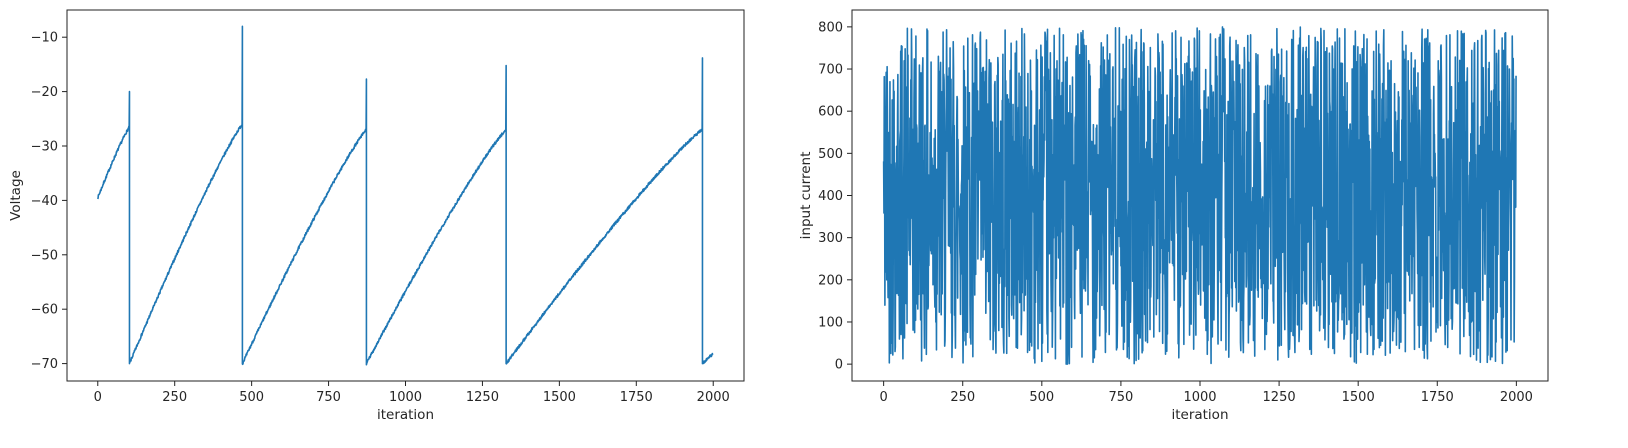 The width and height of the screenshot is (1628, 448). What do you see at coordinates (806, 196) in the screenshot?
I see `y-axis-label: input current` at bounding box center [806, 196].